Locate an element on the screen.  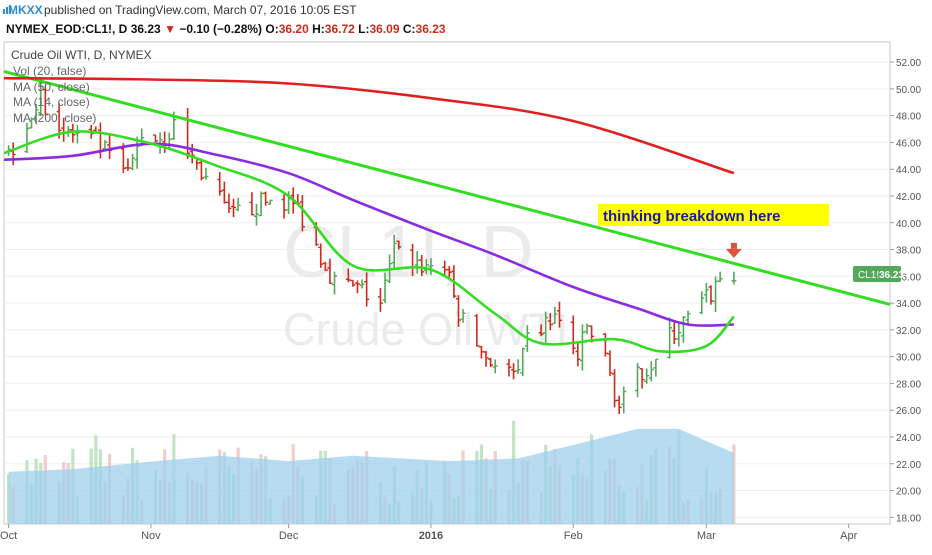
y-tick-label: 26.00 is located at coordinates (908, 411).